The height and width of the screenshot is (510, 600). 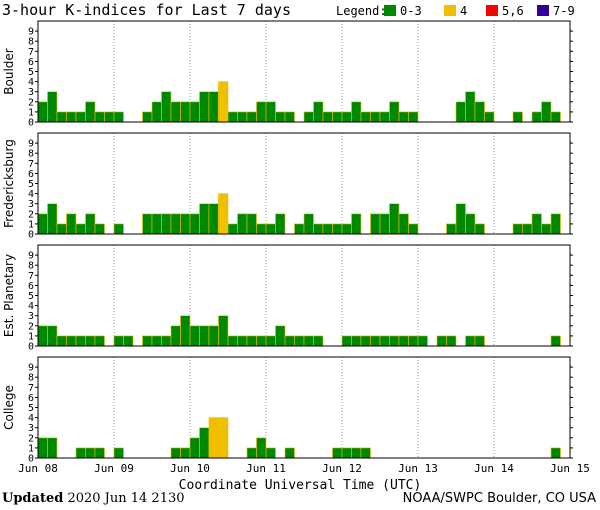 What do you see at coordinates (9, 183) in the screenshot?
I see `station-label: Fredericksburg` at bounding box center [9, 183].